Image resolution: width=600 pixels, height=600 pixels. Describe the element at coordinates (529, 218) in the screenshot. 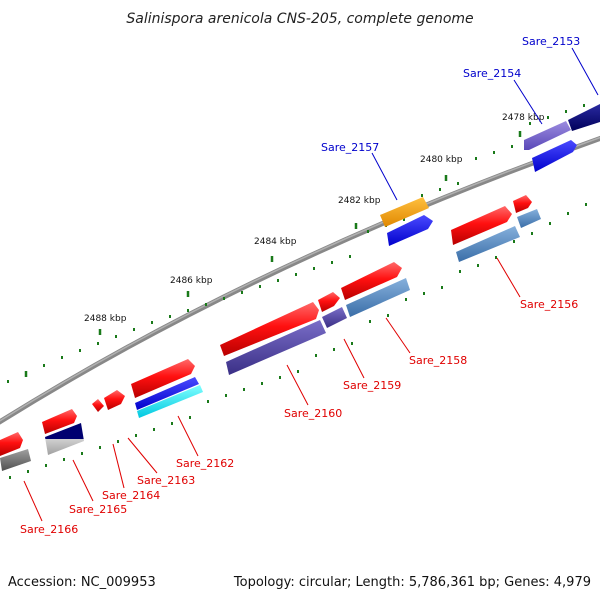

I see `gene-steel-2156b` at that location.